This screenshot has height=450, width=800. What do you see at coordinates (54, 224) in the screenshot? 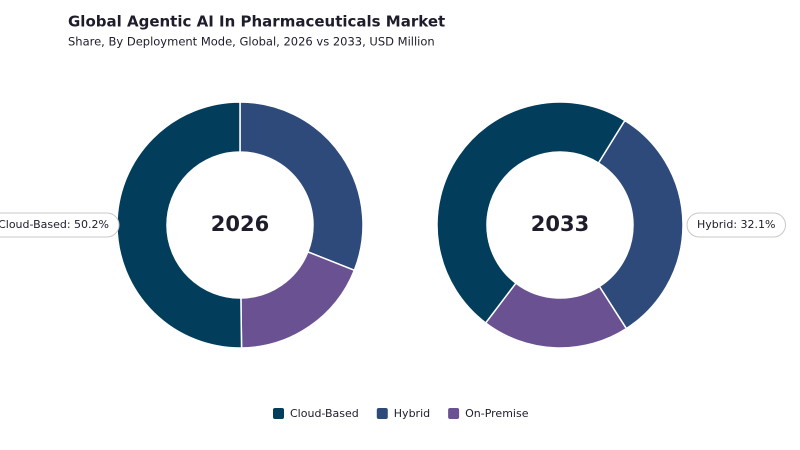
I see `callout-label: Cloud-Based: 50.2%` at bounding box center [54, 224].